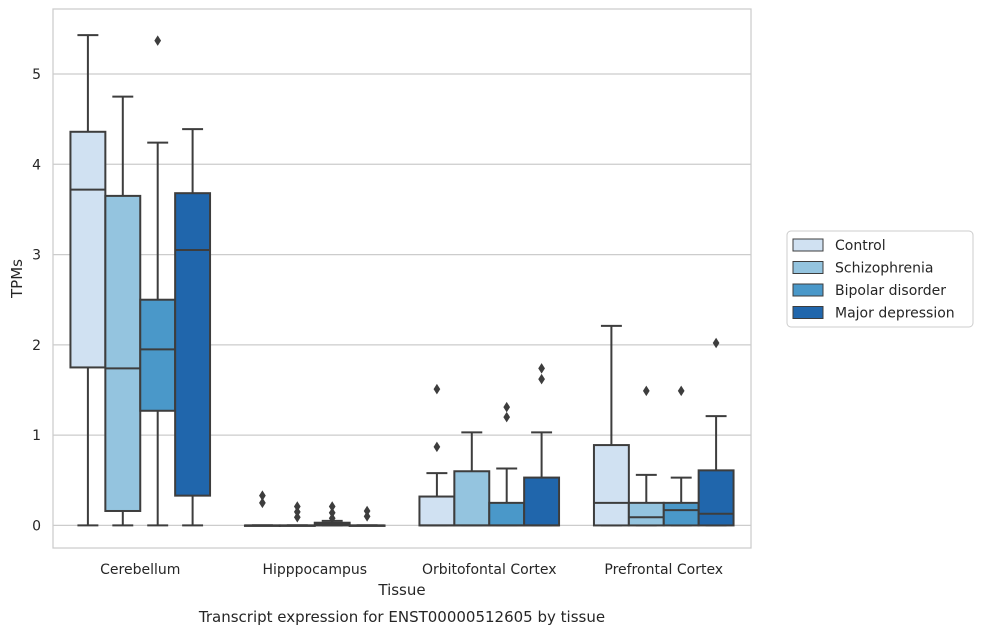 This screenshot has width=983, height=634. I want to click on legend-frame, so click(880, 279).